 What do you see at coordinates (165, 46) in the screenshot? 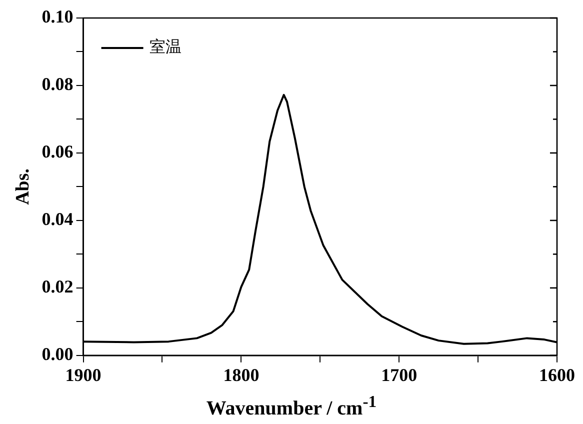
I see `legend-label: 室温` at bounding box center [165, 46].